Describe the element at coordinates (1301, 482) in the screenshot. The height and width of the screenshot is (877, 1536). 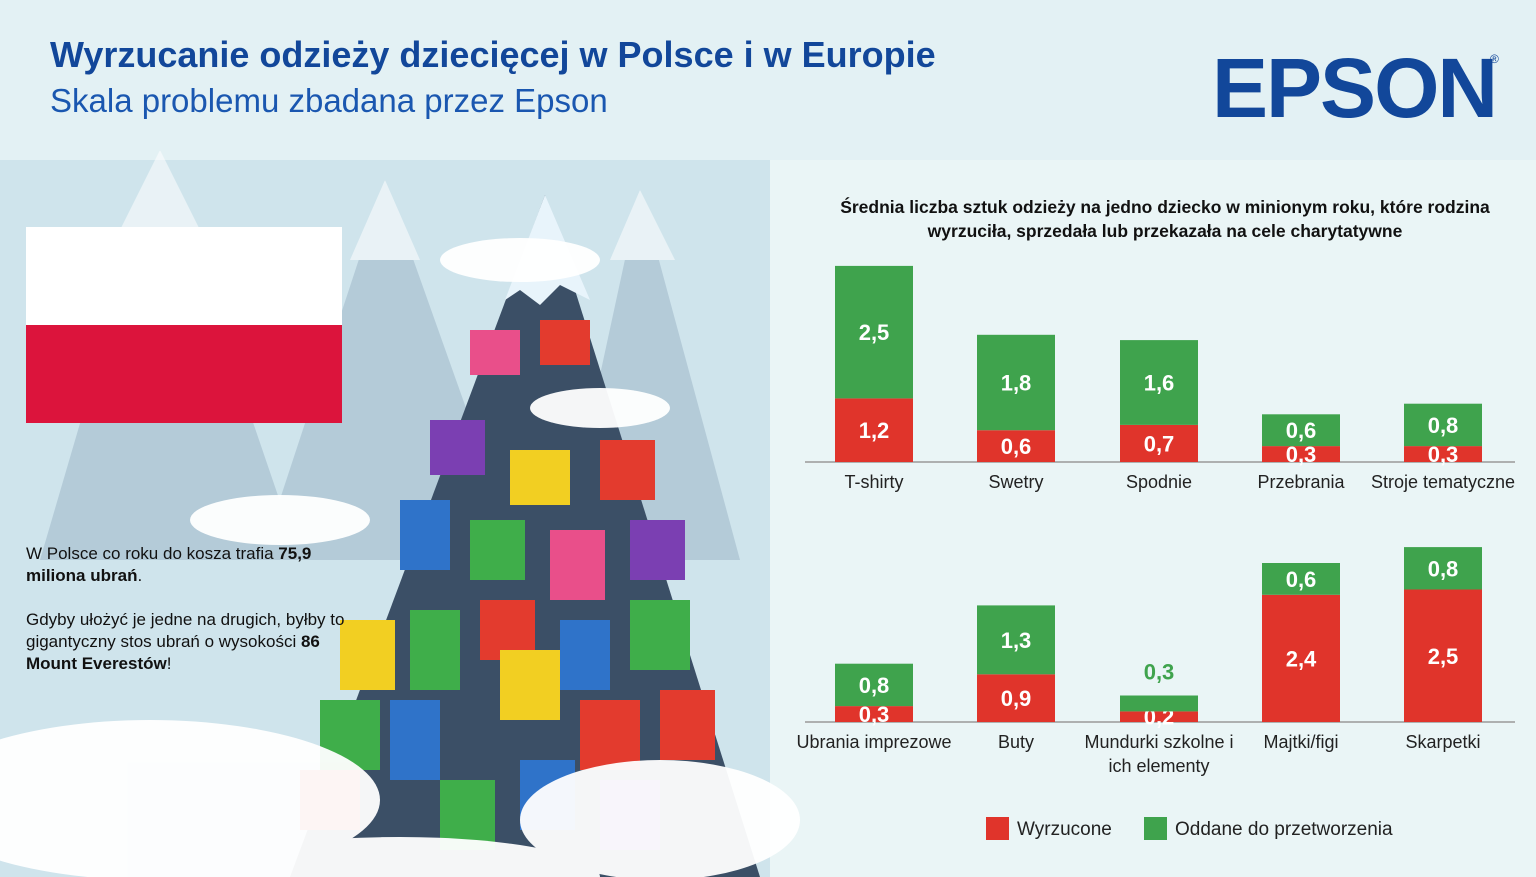
I see `x-tick-label: Przebrania` at that location.